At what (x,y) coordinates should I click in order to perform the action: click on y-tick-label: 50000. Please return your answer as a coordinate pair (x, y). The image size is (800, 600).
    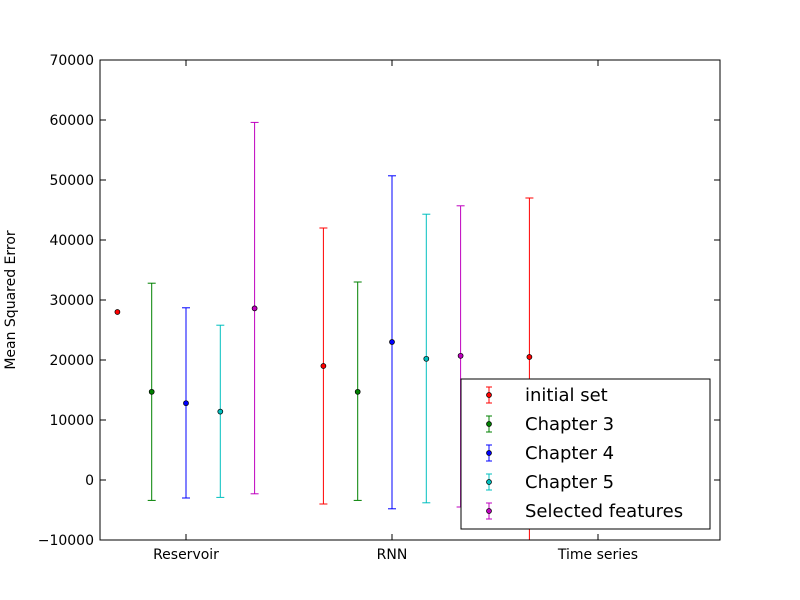
    Looking at the image, I should click on (71, 181).